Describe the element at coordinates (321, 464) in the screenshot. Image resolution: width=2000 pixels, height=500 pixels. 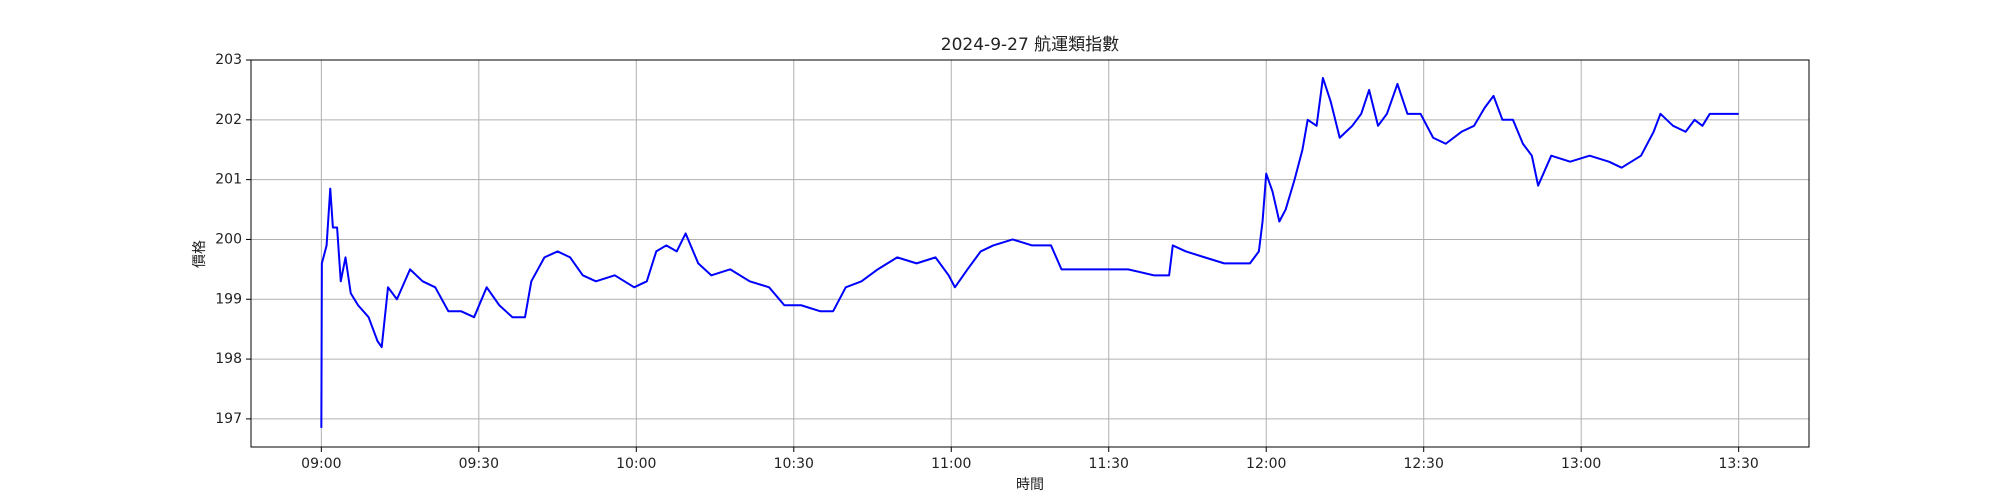
I see `x-tick-label: 09:00` at that location.